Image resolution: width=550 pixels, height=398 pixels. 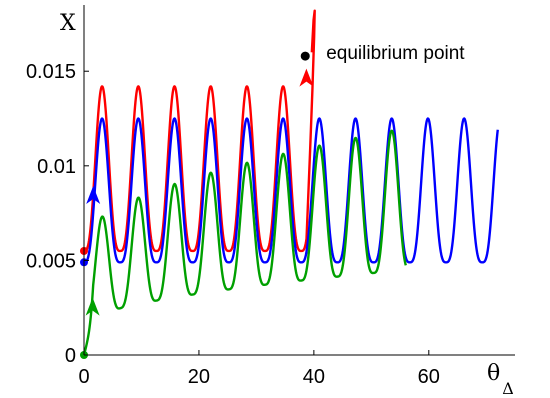 I want to click on x-axis-label: θΔ, so click(x=500, y=379).